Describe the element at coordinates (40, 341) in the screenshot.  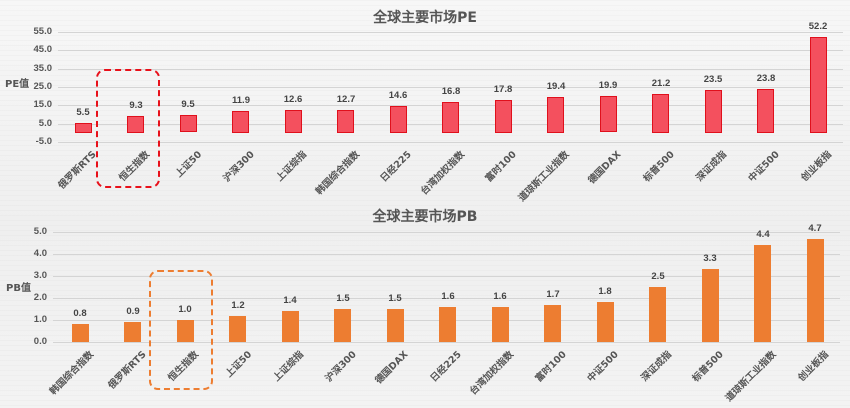
I see `y-tick-label: 0.0` at that location.